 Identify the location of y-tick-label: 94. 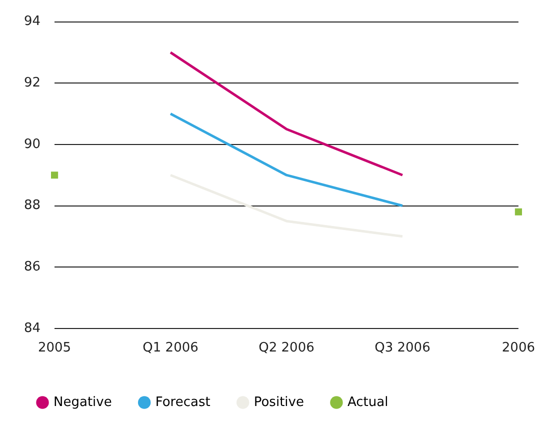
(32, 22).